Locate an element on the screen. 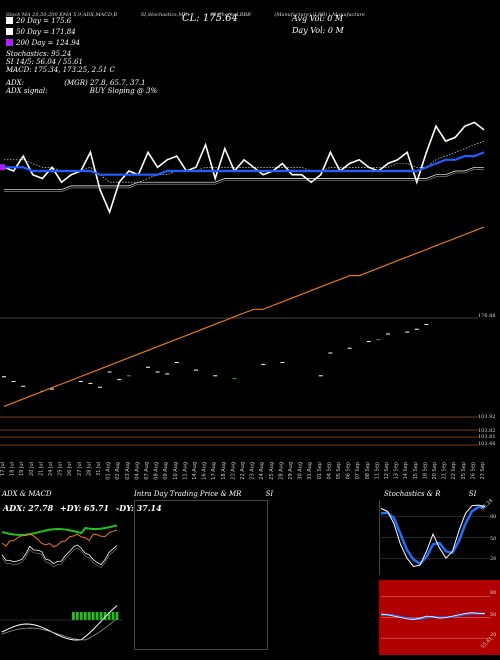 This screenshot has width=500, height=660. stochastics-title-si: SI is located at coordinates (472, 494).